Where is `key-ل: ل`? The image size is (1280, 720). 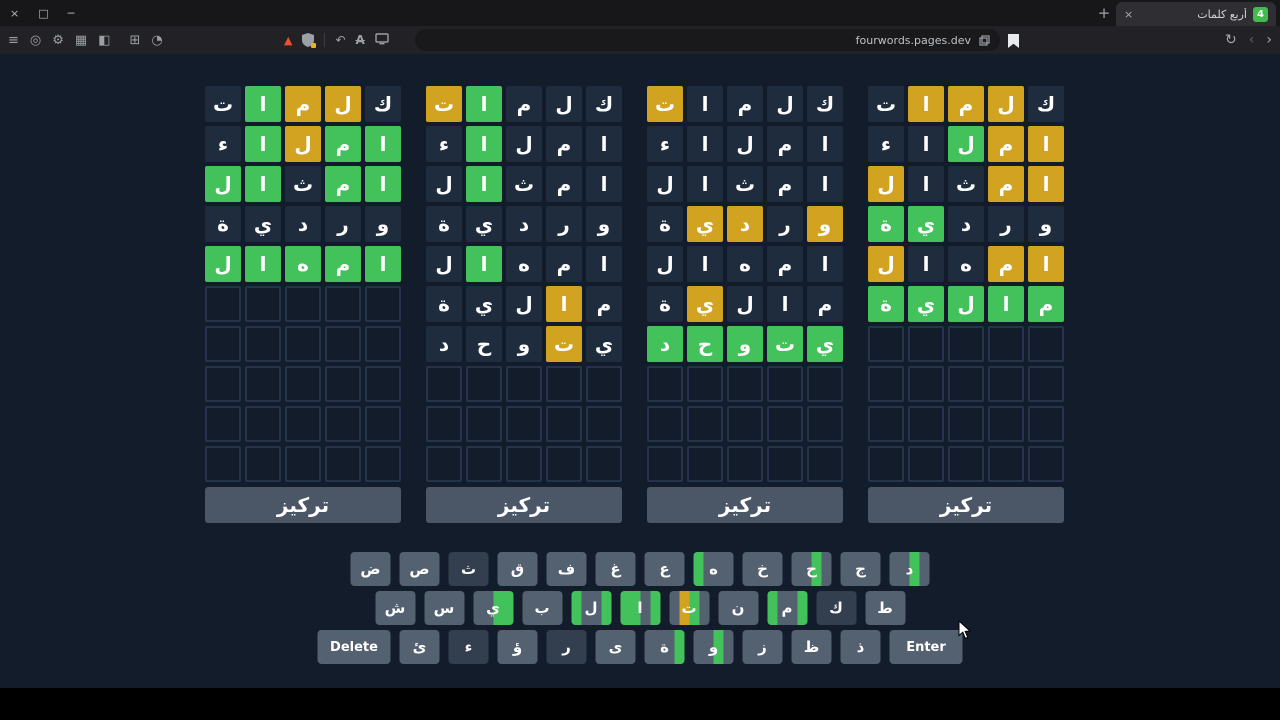 key-ل: ل is located at coordinates (591, 608).